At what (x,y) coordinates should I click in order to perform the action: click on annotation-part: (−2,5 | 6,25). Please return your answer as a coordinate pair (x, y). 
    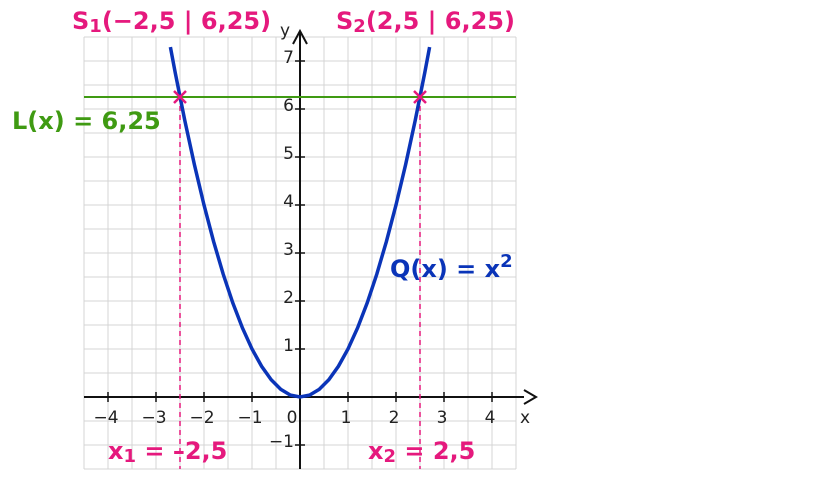
    Looking at the image, I should click on (186, 21).